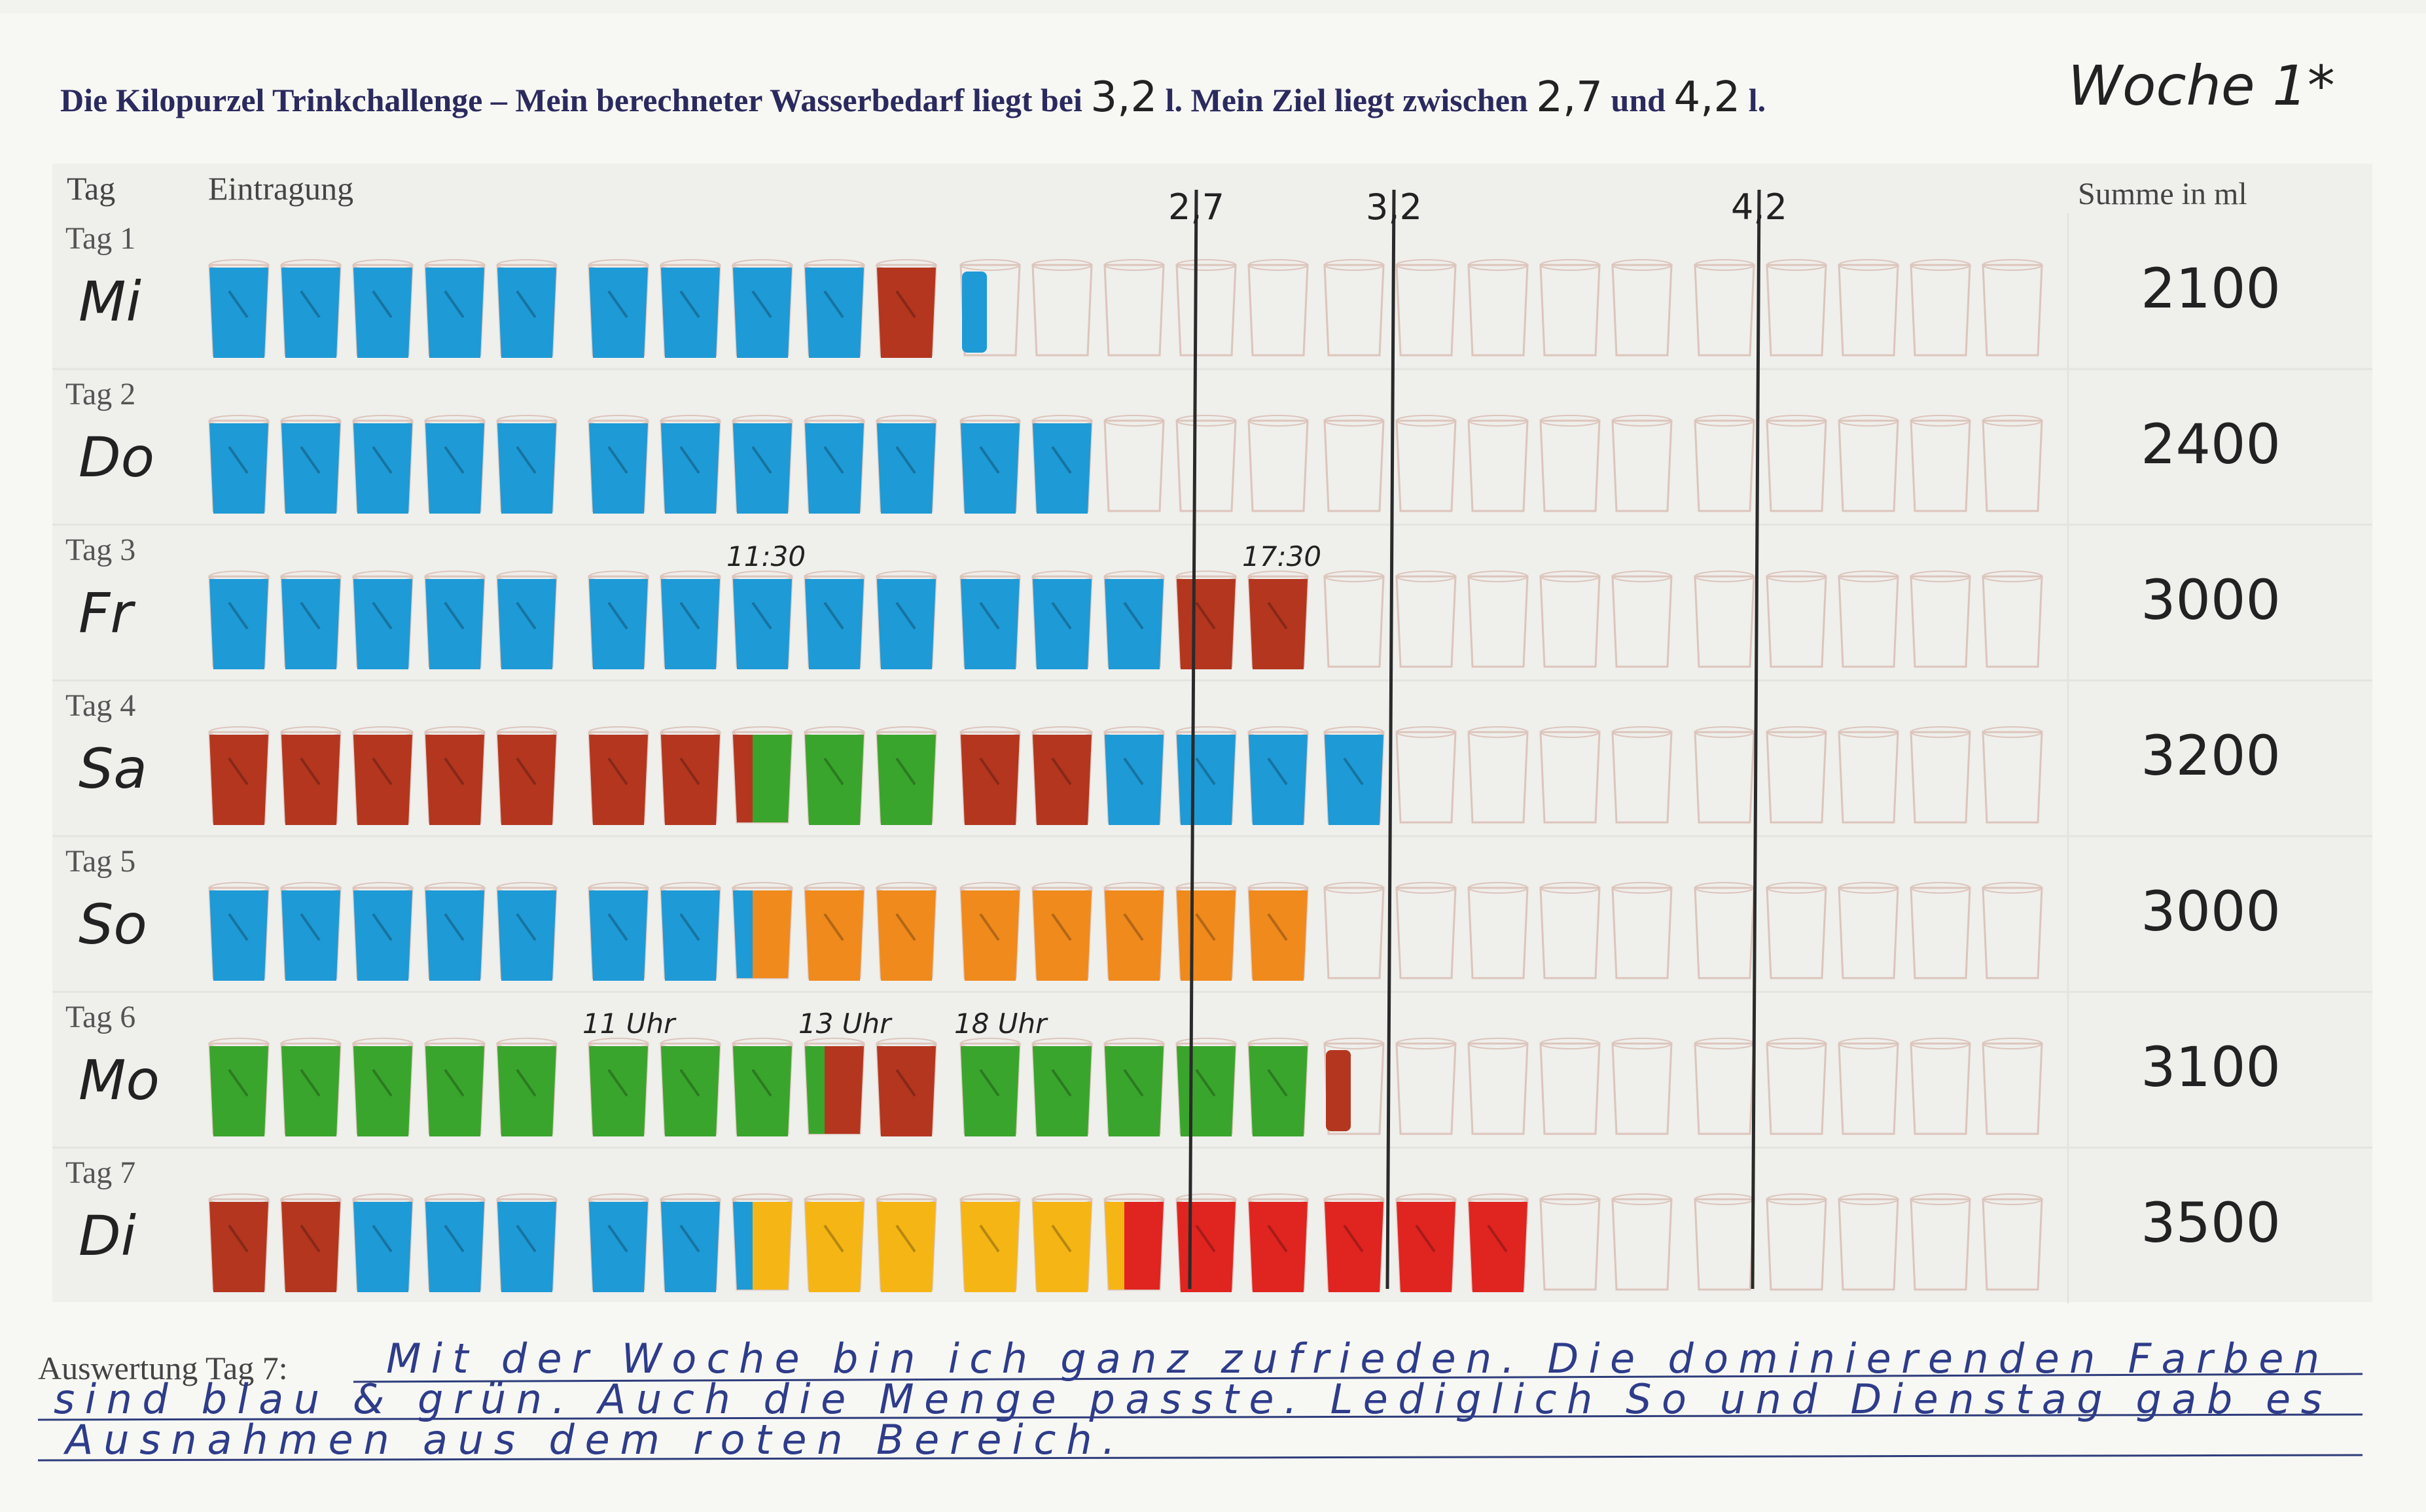  Describe the element at coordinates (2201, 86) in the screenshot. I see `week-label: Woche 1*` at that location.